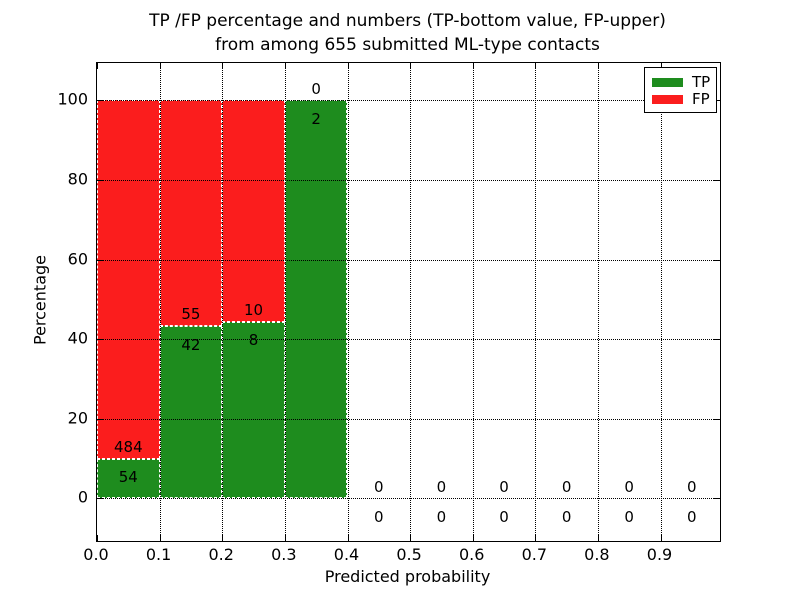  Describe the element at coordinates (77, 179) in the screenshot. I see `y-tick-label: 80` at that location.